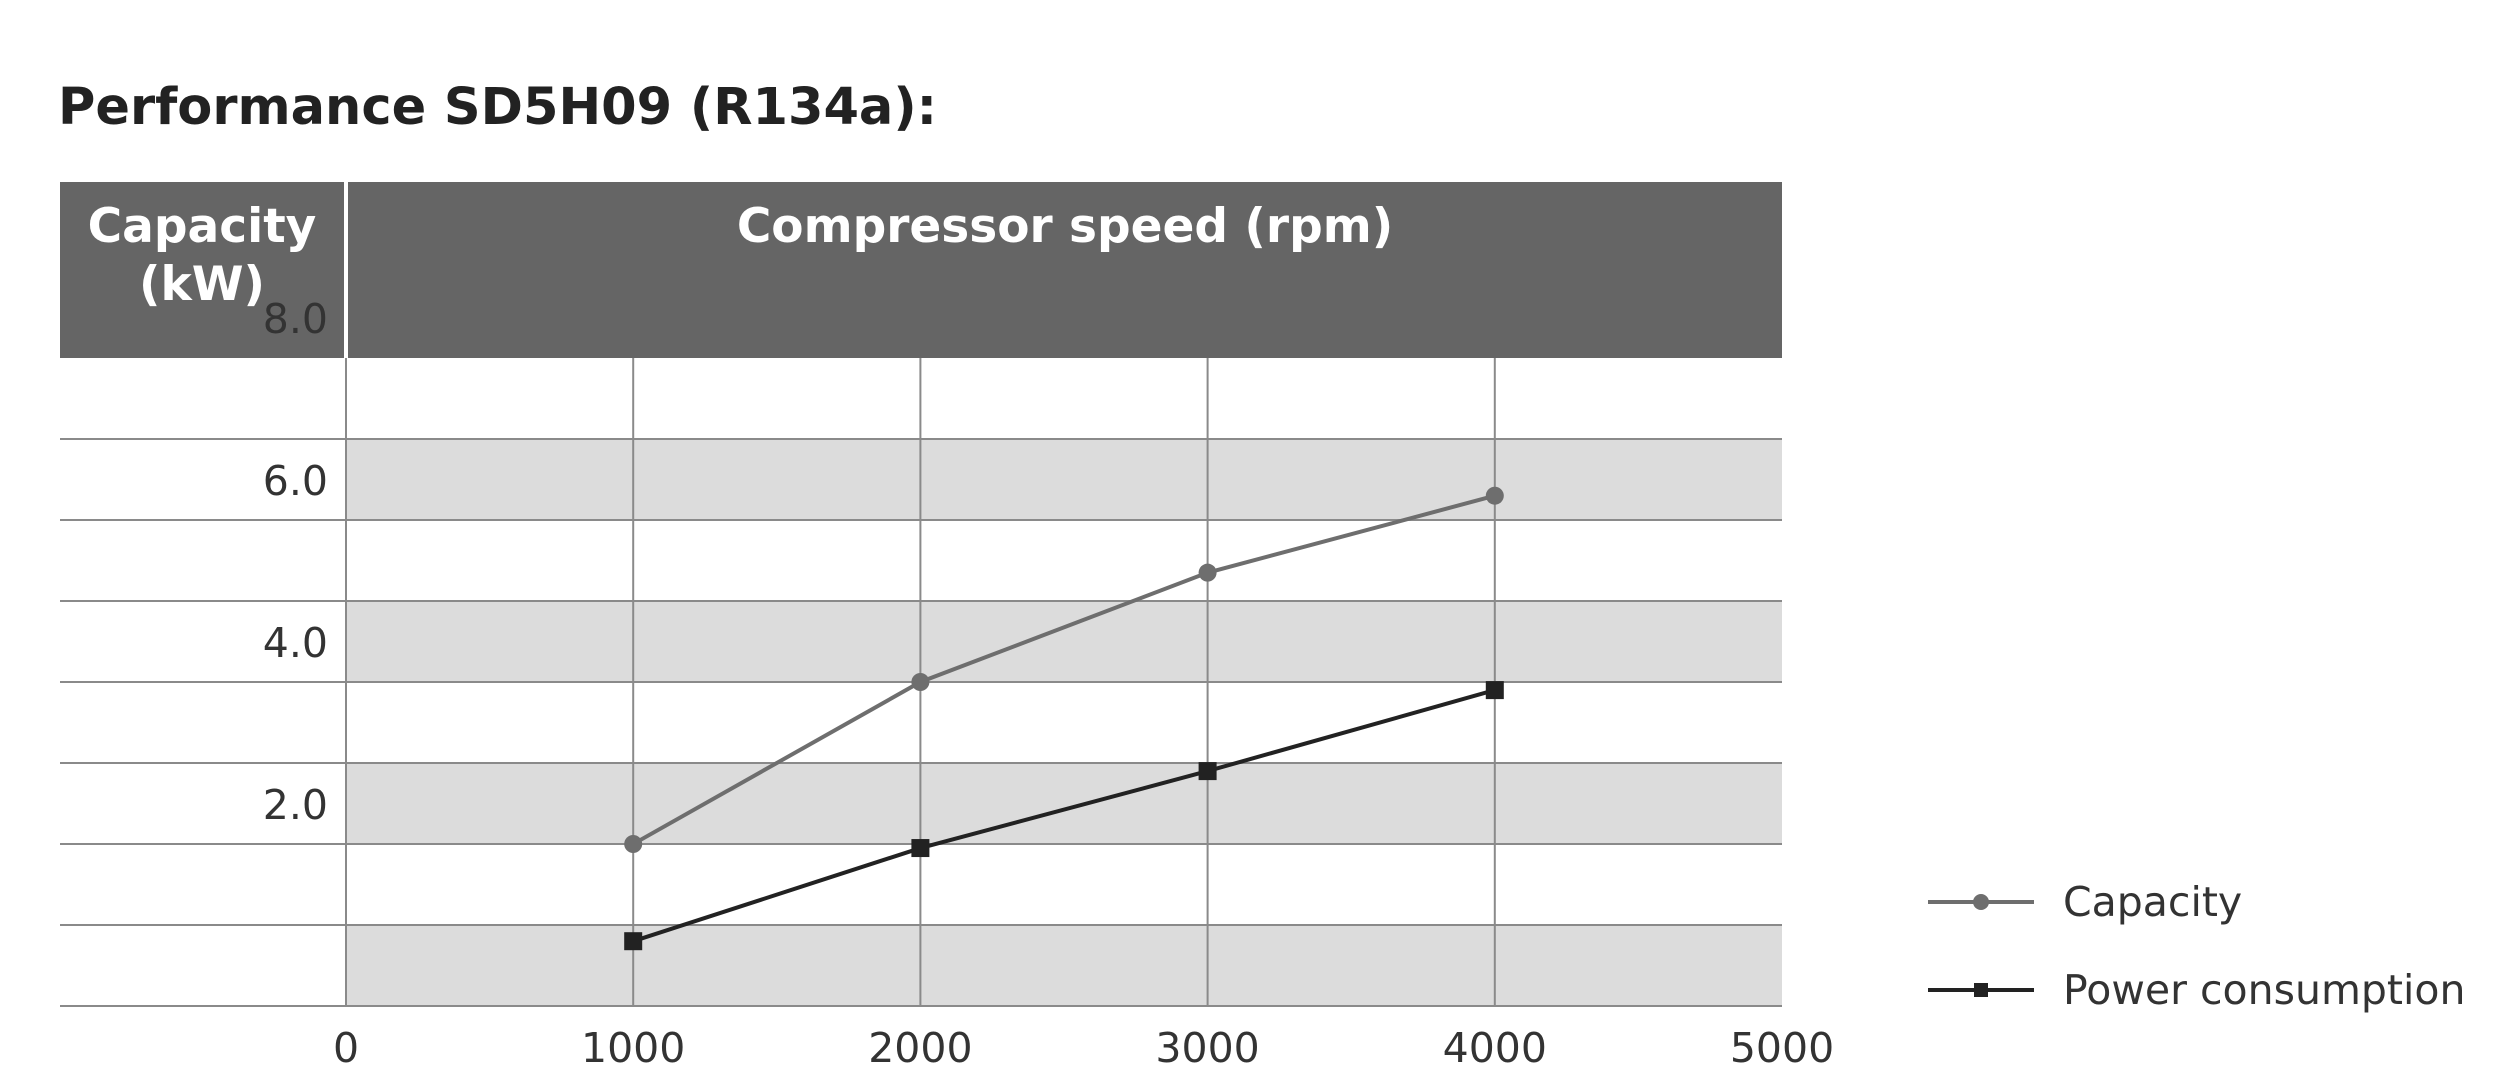 Image resolution: width=2500 pixels, height=1086 pixels. I want to click on x-tick-label: 2000, so click(920, 1048).